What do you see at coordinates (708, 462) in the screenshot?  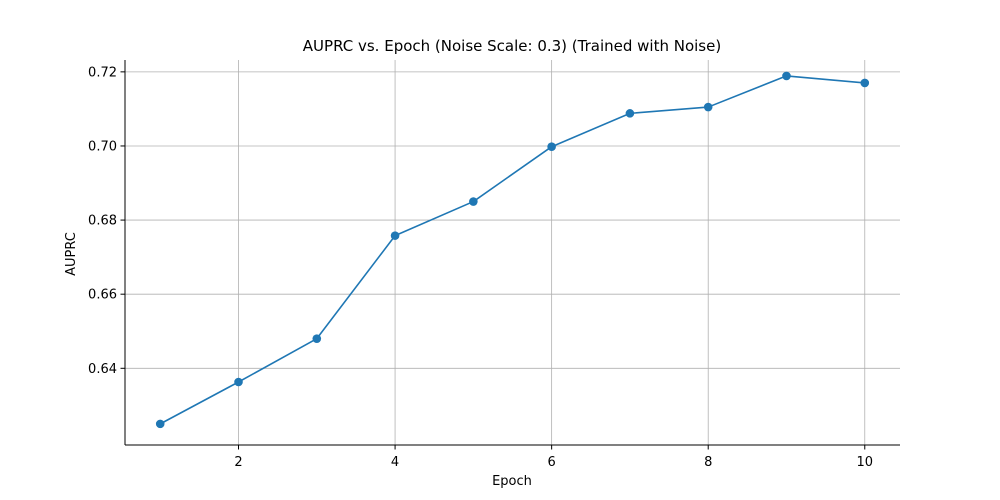 I see `x-tick-label: 8` at bounding box center [708, 462].